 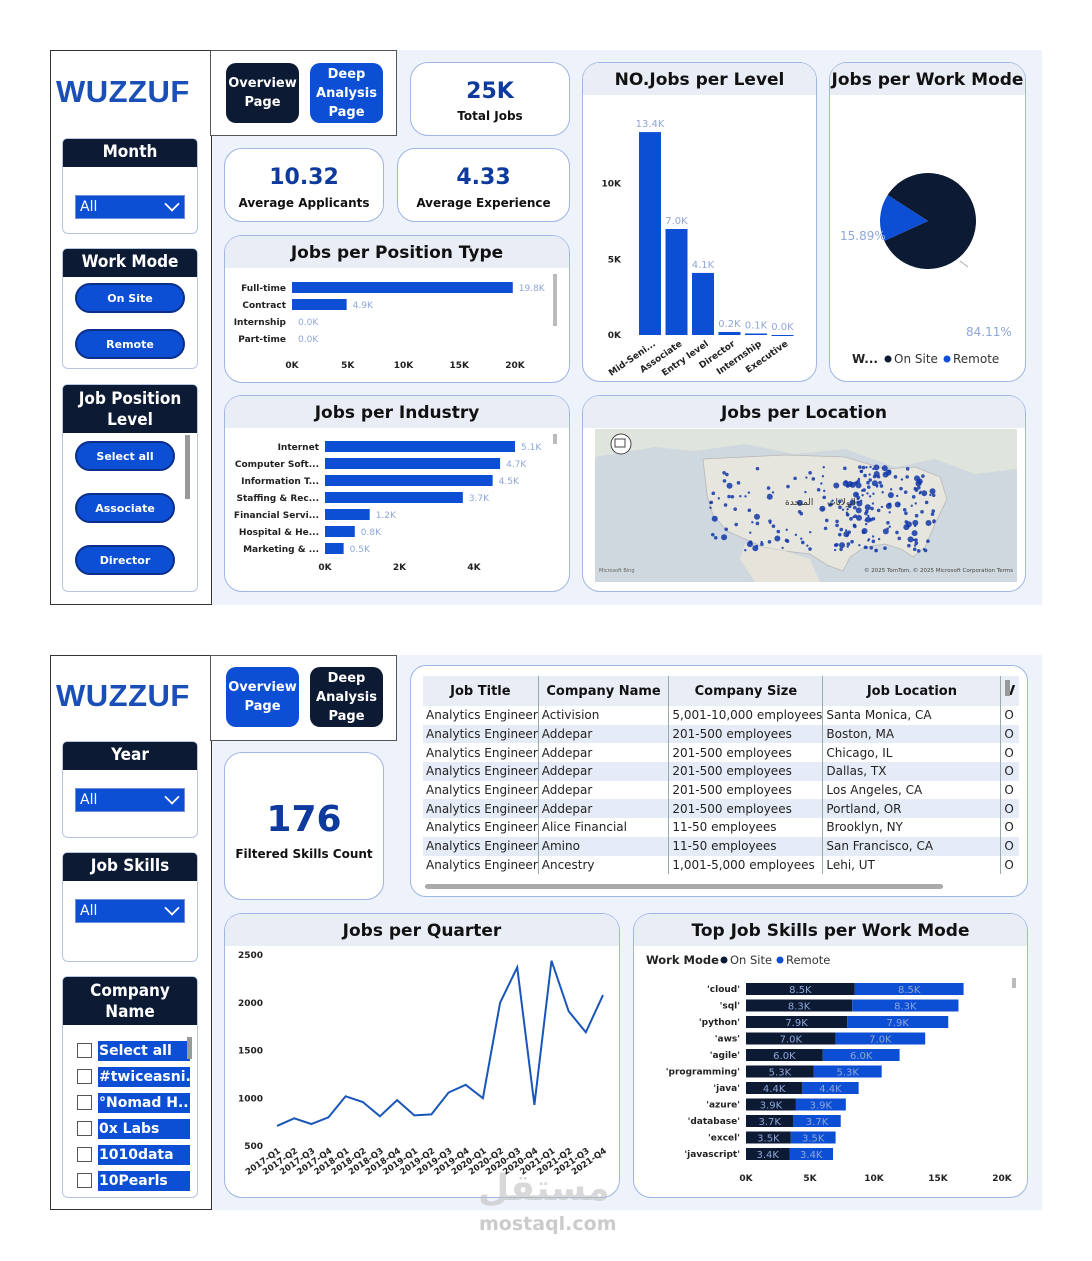 What do you see at coordinates (400, 568) in the screenshot?
I see `x-tick-label: 2K` at bounding box center [400, 568].